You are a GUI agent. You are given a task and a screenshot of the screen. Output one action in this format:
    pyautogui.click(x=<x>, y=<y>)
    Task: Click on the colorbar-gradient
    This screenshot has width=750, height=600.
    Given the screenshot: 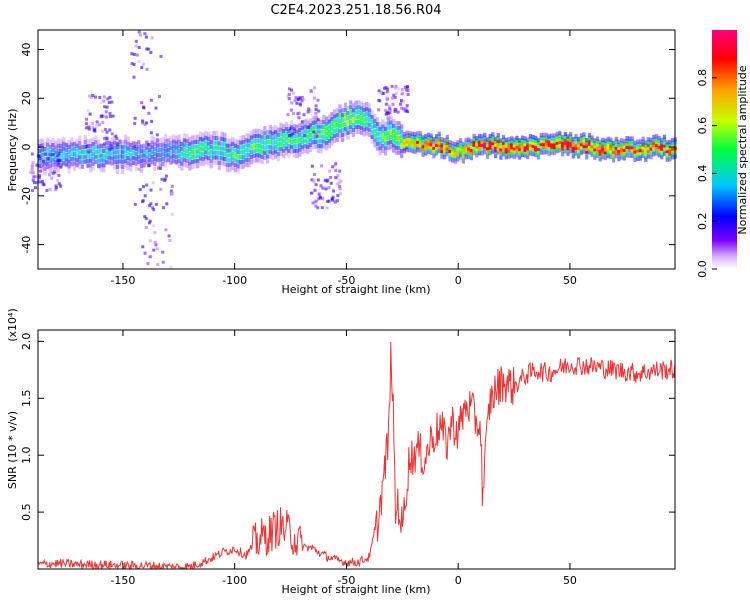 What is the action you would take?
    pyautogui.click(x=724, y=149)
    